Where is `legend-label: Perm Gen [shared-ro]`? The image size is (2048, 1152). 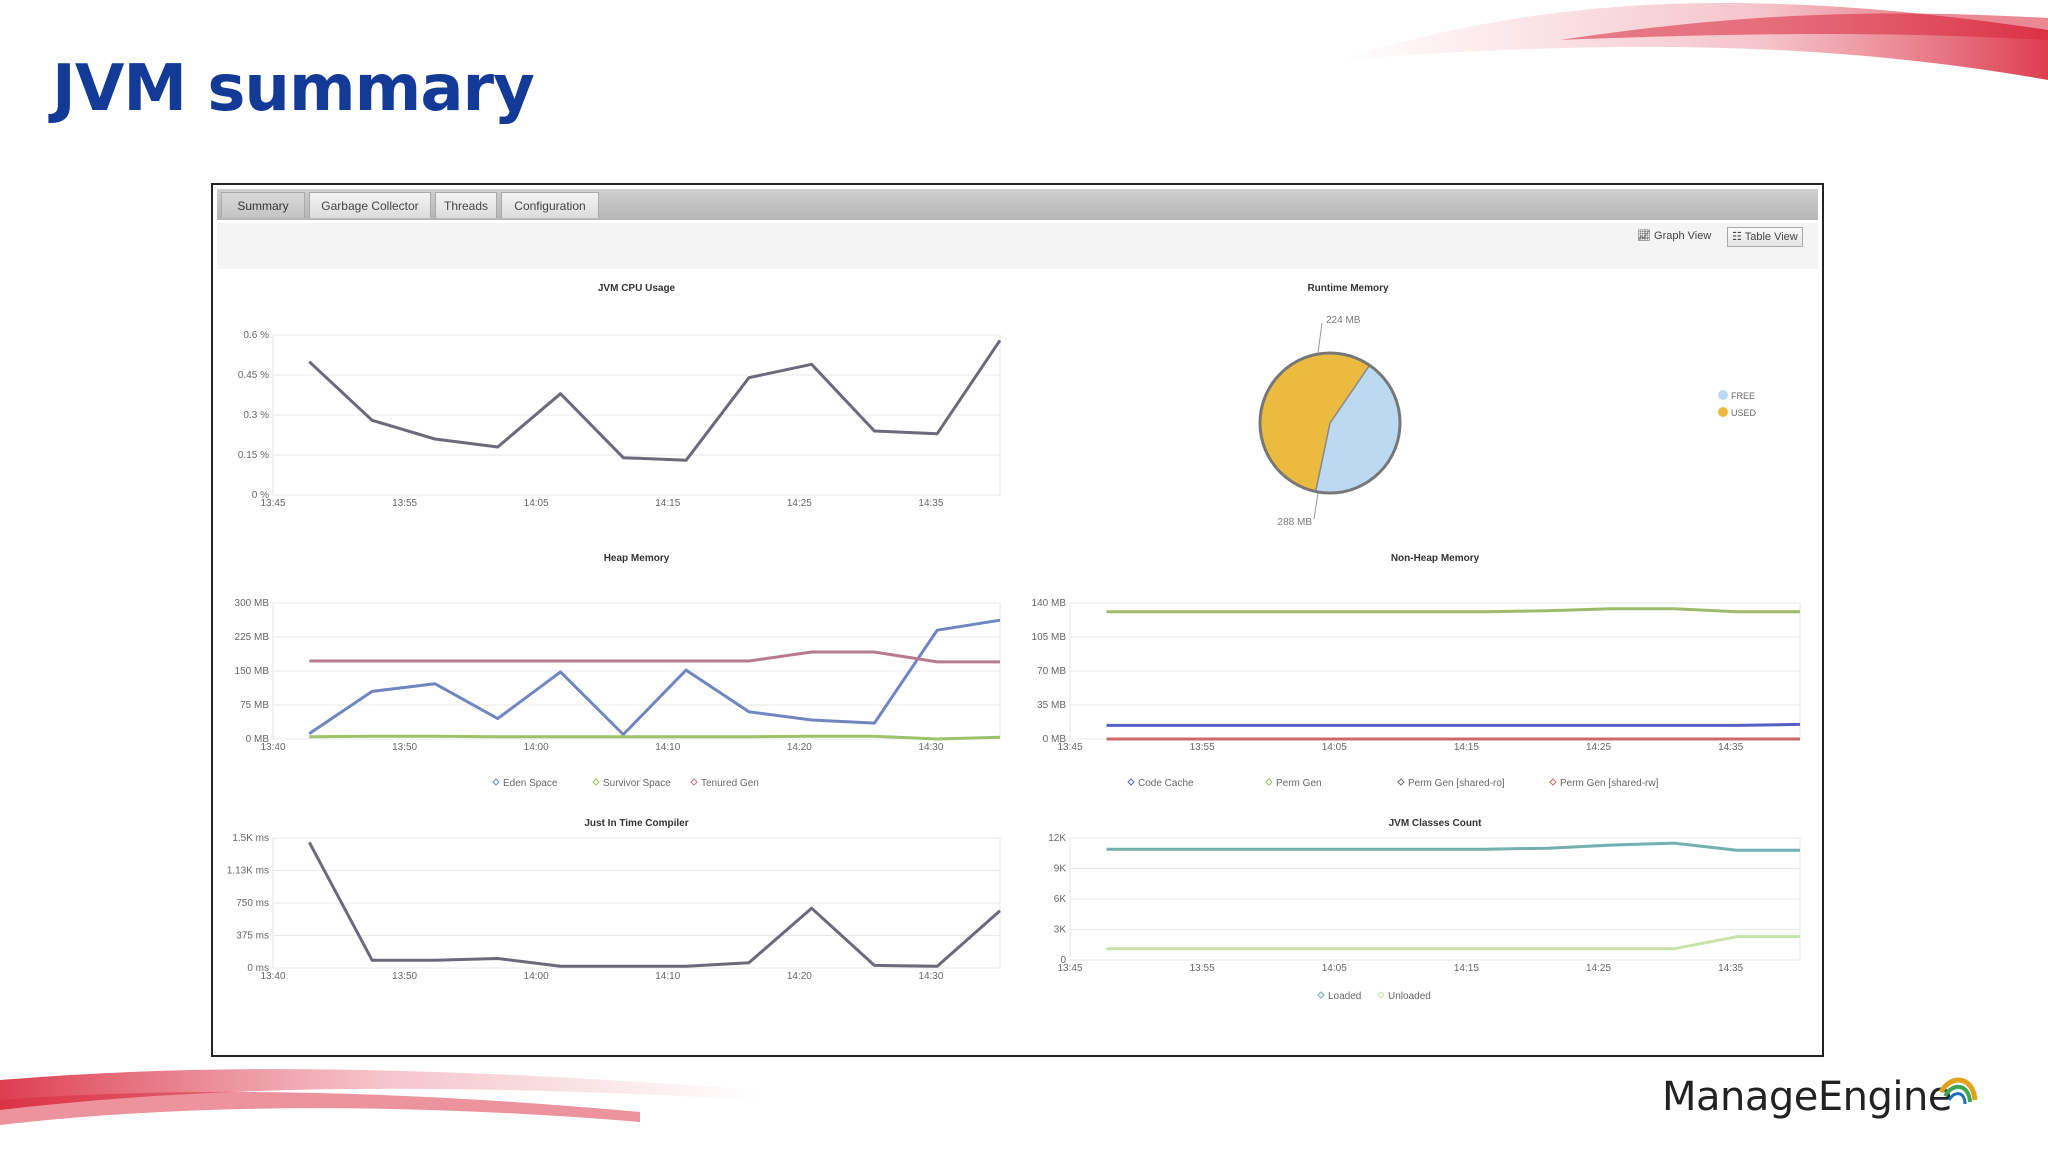
legend-label: Perm Gen [shared-ro] is located at coordinates (1456, 783).